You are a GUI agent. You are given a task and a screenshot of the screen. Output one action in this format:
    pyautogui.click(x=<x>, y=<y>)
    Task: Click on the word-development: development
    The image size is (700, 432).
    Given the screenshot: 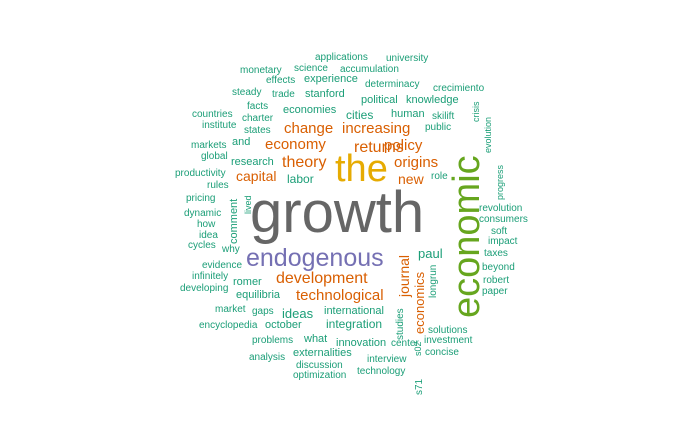 What is the action you would take?
    pyautogui.click(x=322, y=278)
    